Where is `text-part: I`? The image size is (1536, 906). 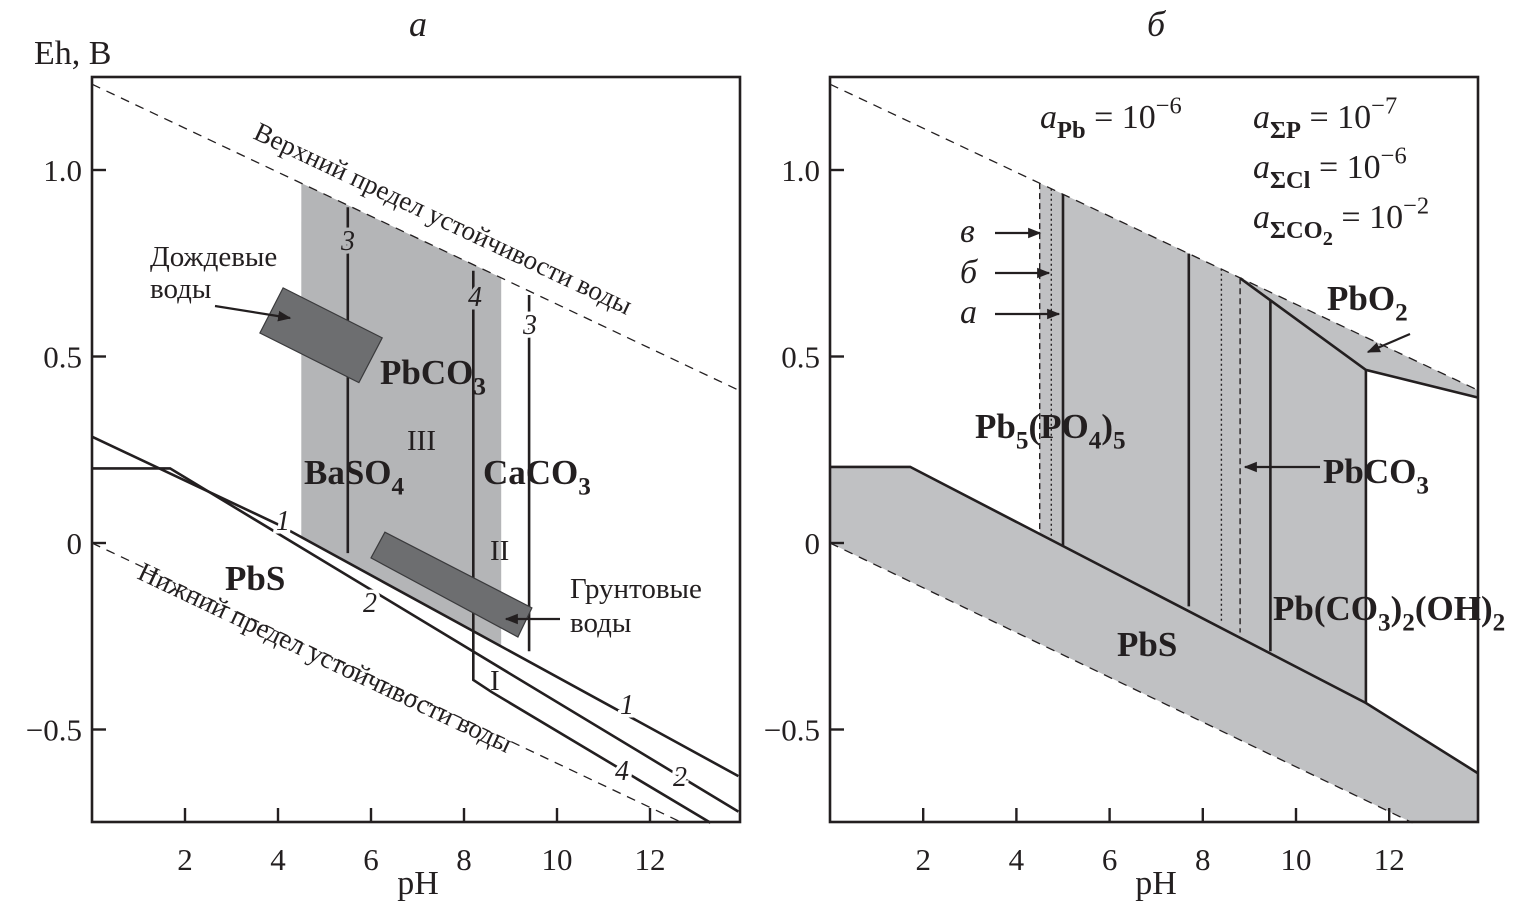 text-part: I is located at coordinates (495, 681).